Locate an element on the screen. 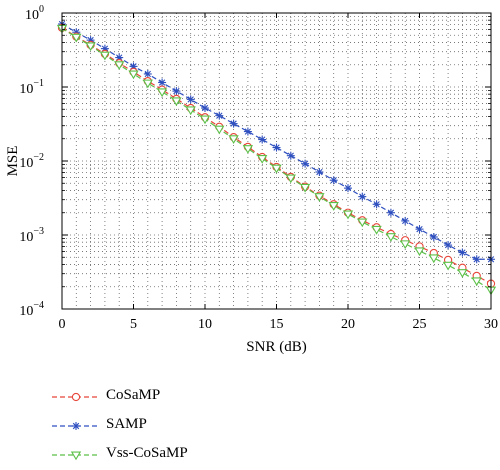 The width and height of the screenshot is (500, 470). y-tick-label: 10⁻² is located at coordinates (31, 161).